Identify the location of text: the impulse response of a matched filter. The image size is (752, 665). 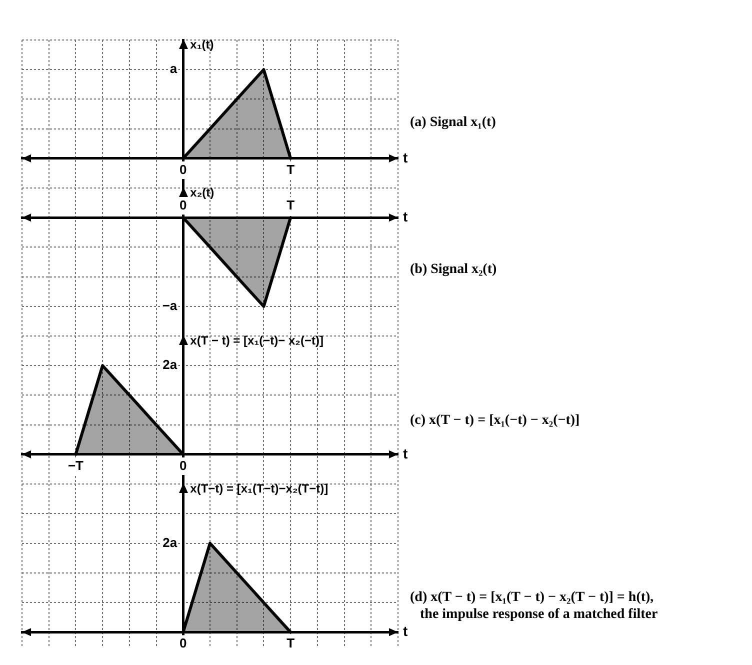
(538, 614).